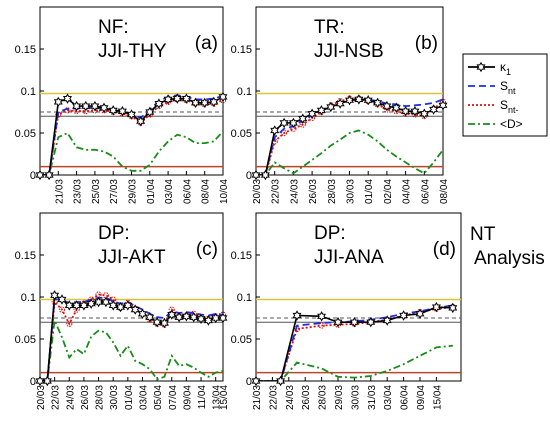 This screenshot has height=425, width=550. Describe the element at coordinates (388, 191) in the screenshot. I see `x-tick-label: 02/04` at that location.